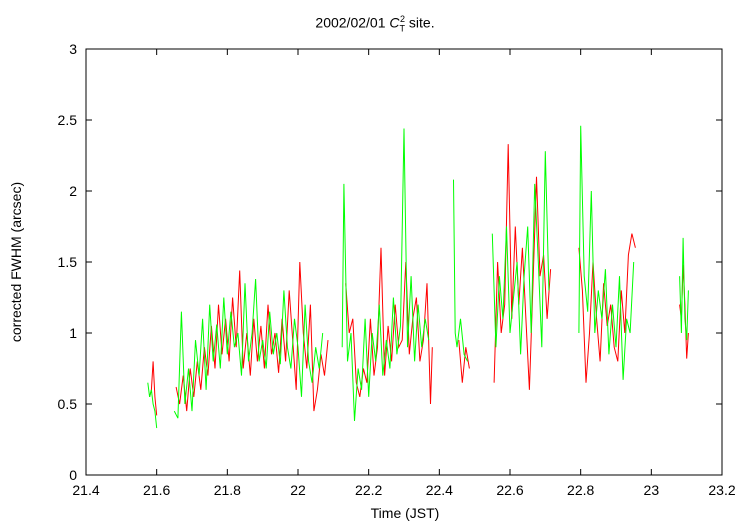  I want to click on y-tick-label-5: 2.5, so click(68, 120).